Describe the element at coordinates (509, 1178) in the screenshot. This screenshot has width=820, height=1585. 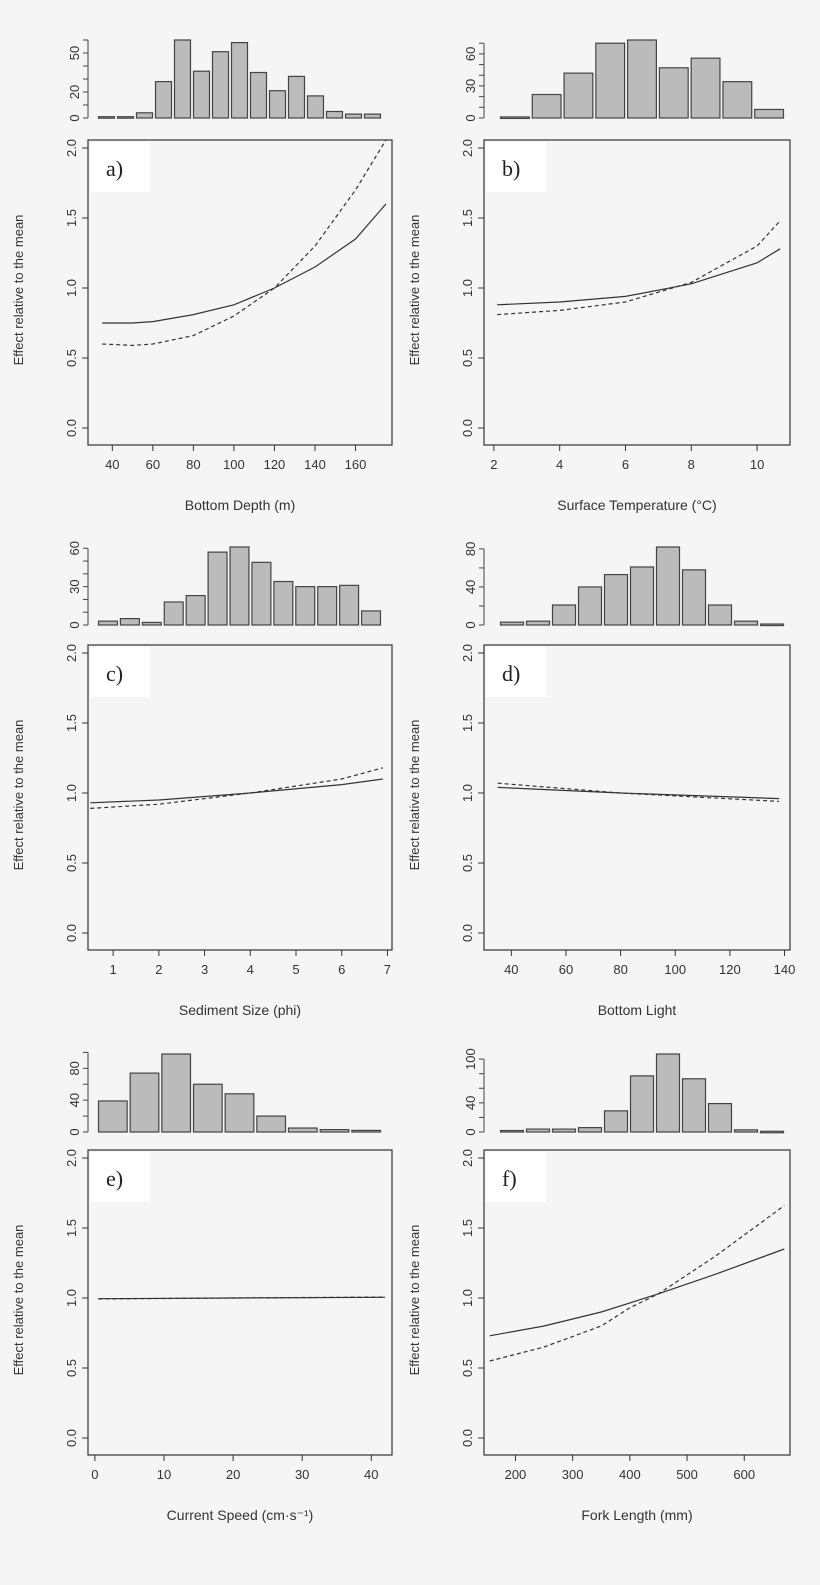
I see `panel-label: f)` at that location.